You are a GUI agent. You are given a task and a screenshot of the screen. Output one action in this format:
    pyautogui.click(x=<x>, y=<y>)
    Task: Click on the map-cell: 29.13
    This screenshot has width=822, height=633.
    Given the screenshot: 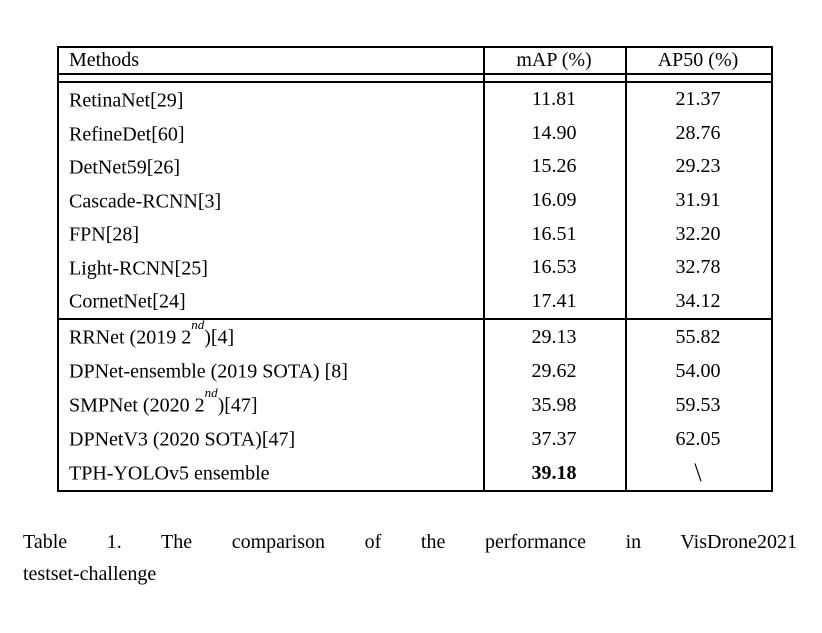 What is the action you would take?
    pyautogui.click(x=554, y=336)
    